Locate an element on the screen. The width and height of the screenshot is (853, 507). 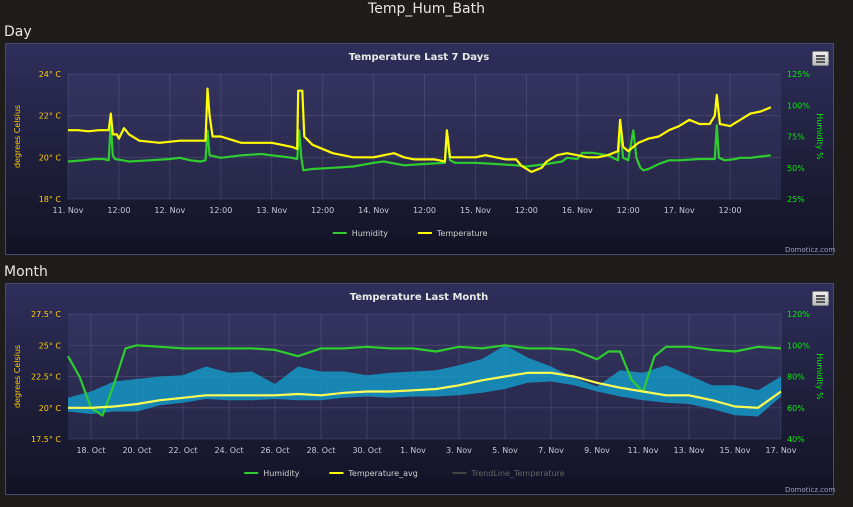
month-xtick-label: 1. Nov is located at coordinates (413, 450).